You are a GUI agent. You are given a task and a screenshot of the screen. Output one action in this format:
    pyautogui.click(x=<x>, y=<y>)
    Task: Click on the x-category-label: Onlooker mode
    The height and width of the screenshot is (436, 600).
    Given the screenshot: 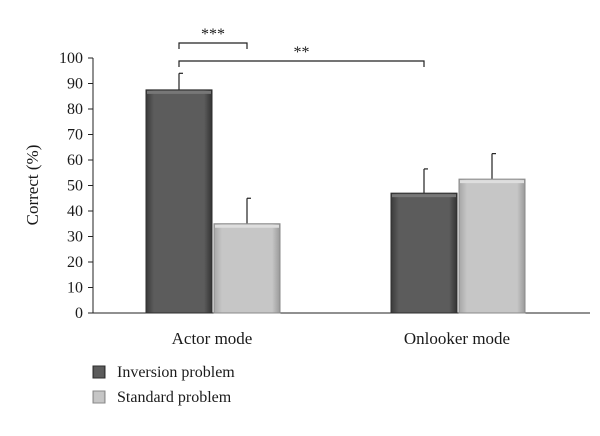 What is the action you would take?
    pyautogui.click(x=457, y=338)
    